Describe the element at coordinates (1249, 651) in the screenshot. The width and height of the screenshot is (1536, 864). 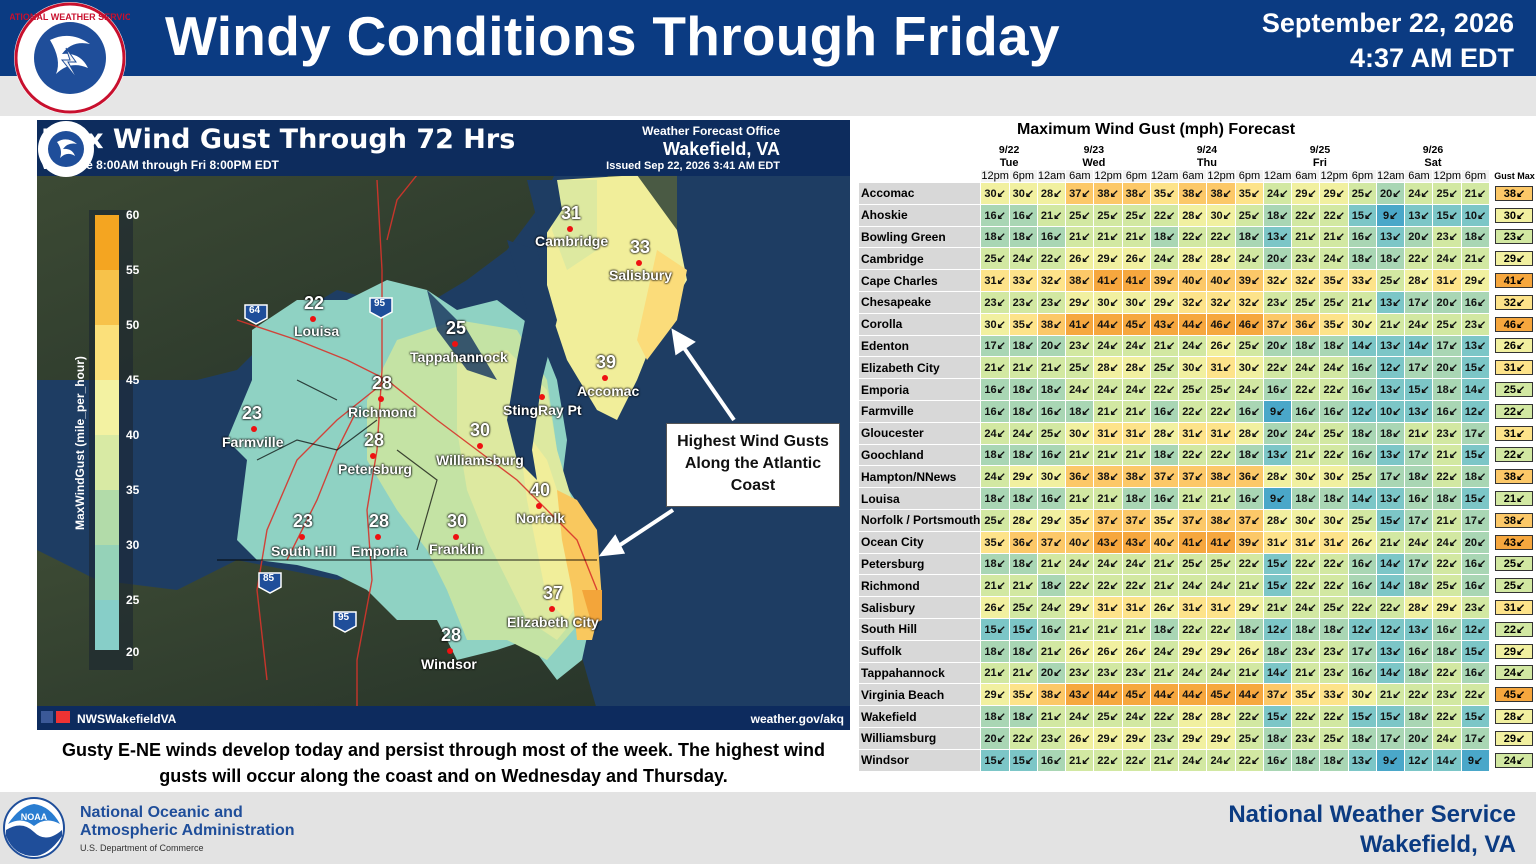
I see `table-gust-cell: 26↙` at that location.